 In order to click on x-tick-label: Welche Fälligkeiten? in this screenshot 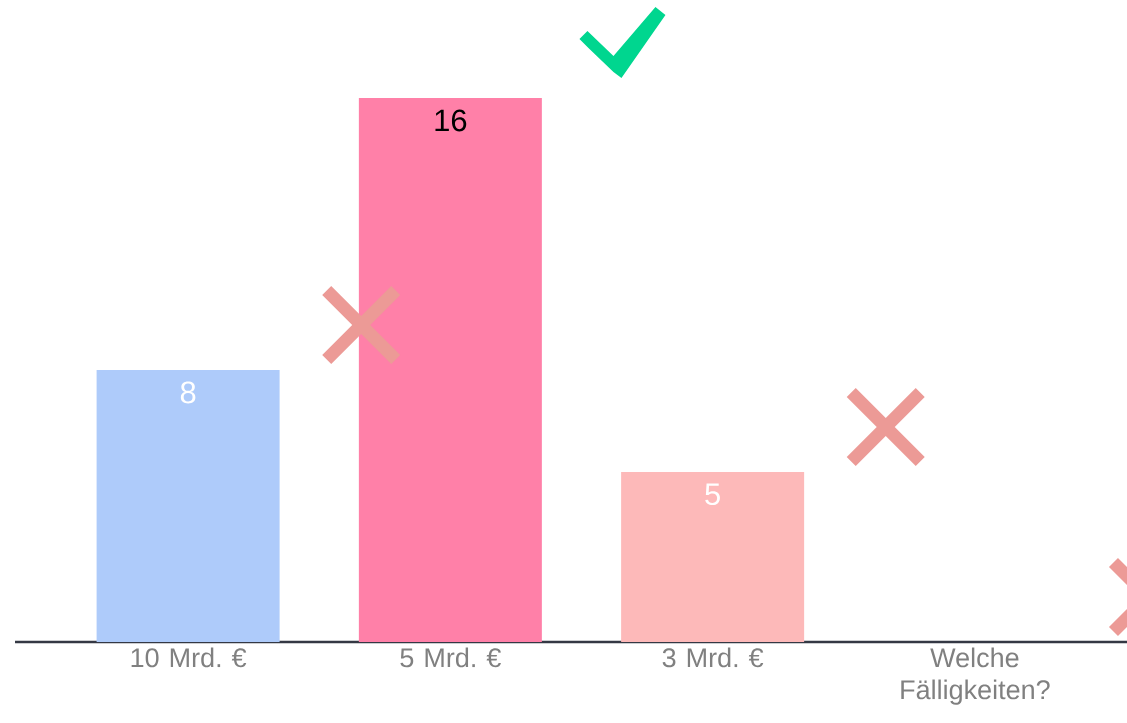, I will do `click(975, 676)`.